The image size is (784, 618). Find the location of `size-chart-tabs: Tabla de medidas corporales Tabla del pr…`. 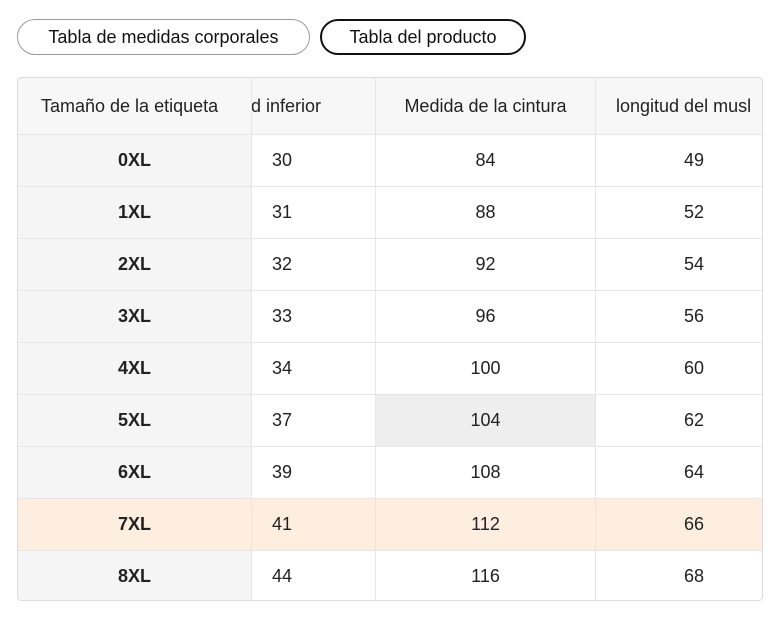

size-chart-tabs: Tabla de medidas corporales Tabla del pr… is located at coordinates (271, 37).